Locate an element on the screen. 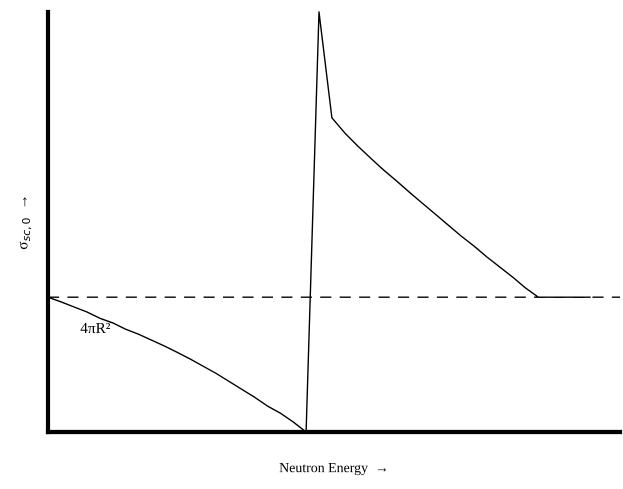 The height and width of the screenshot is (489, 623). x-axis-title: Neutron Energy → is located at coordinates (333, 469).